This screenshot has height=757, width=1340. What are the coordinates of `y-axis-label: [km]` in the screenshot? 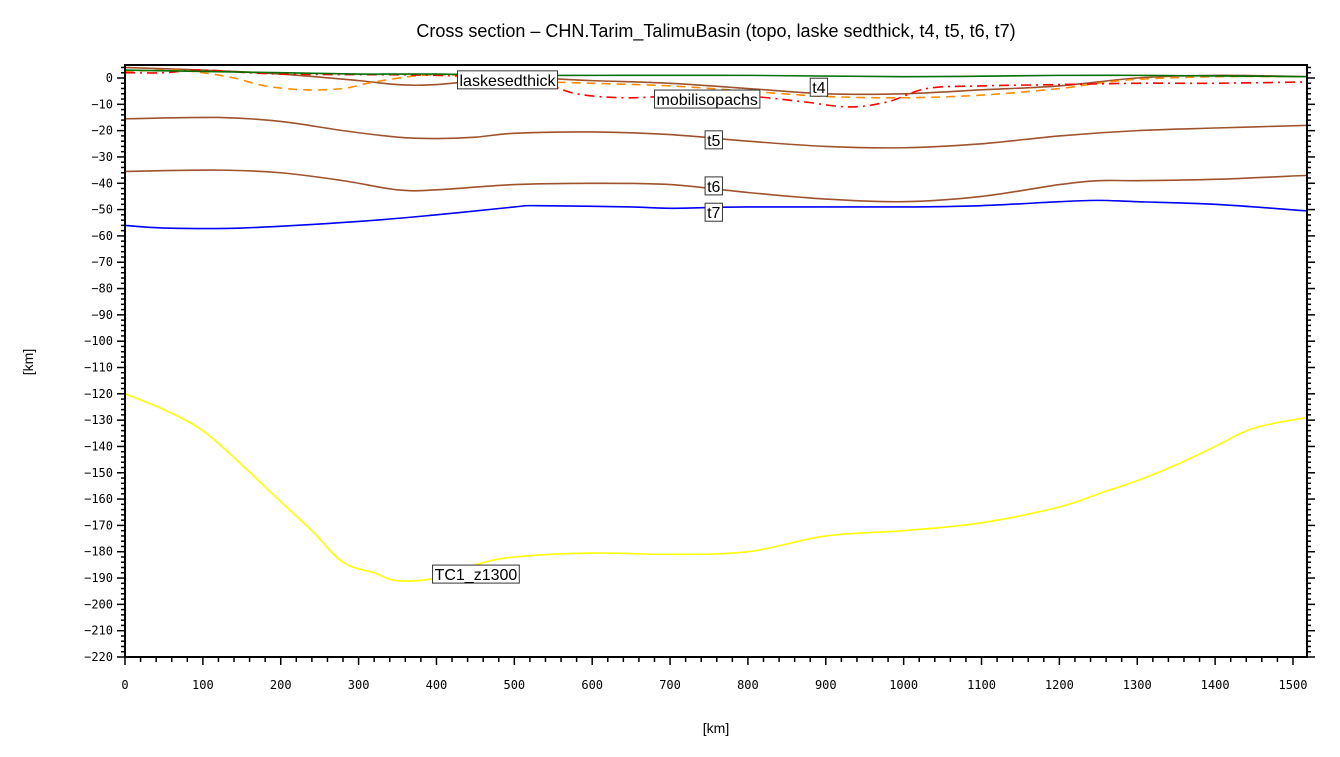 It's located at (28, 362).